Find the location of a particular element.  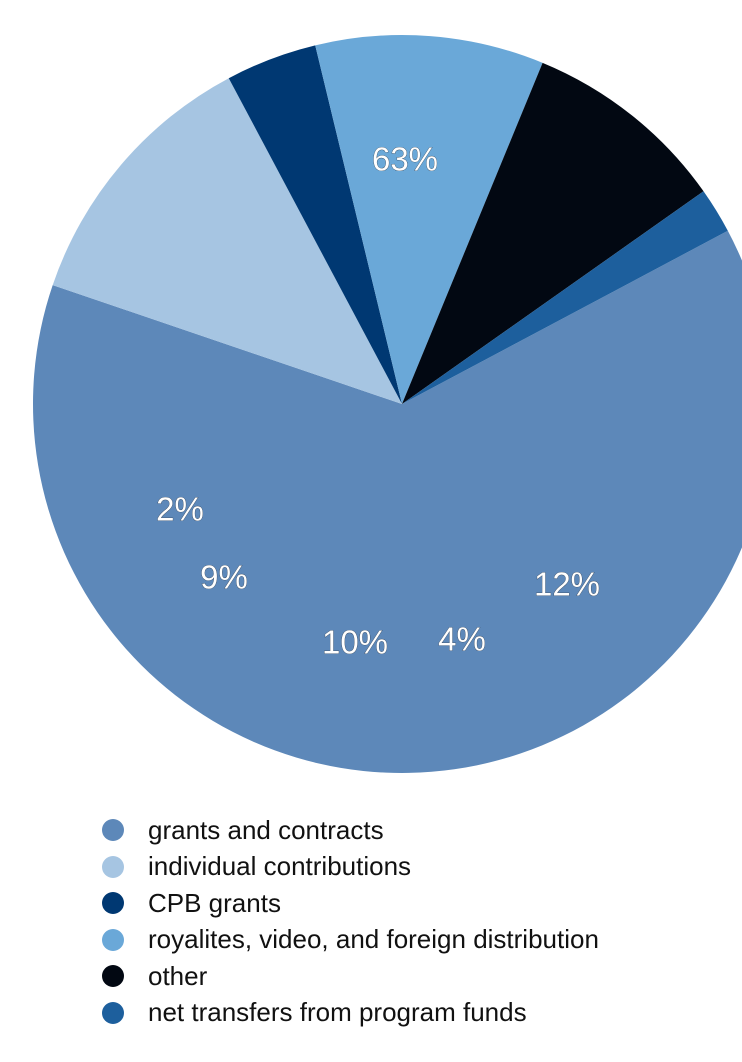

legend-label: net transfers from program funds is located at coordinates (337, 1012).